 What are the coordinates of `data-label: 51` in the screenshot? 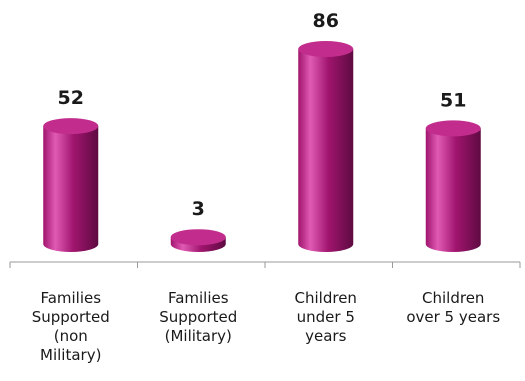 It's located at (453, 100).